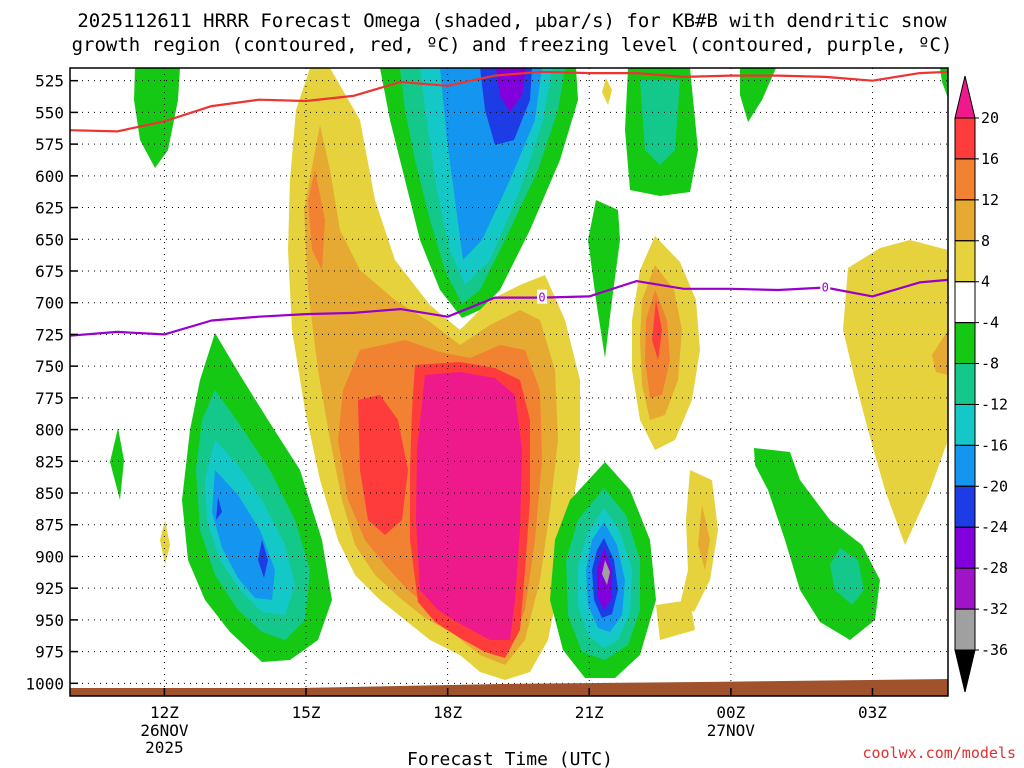 The image size is (1024, 768). I want to click on omega-region-green-upper-left, so click(157, 118).